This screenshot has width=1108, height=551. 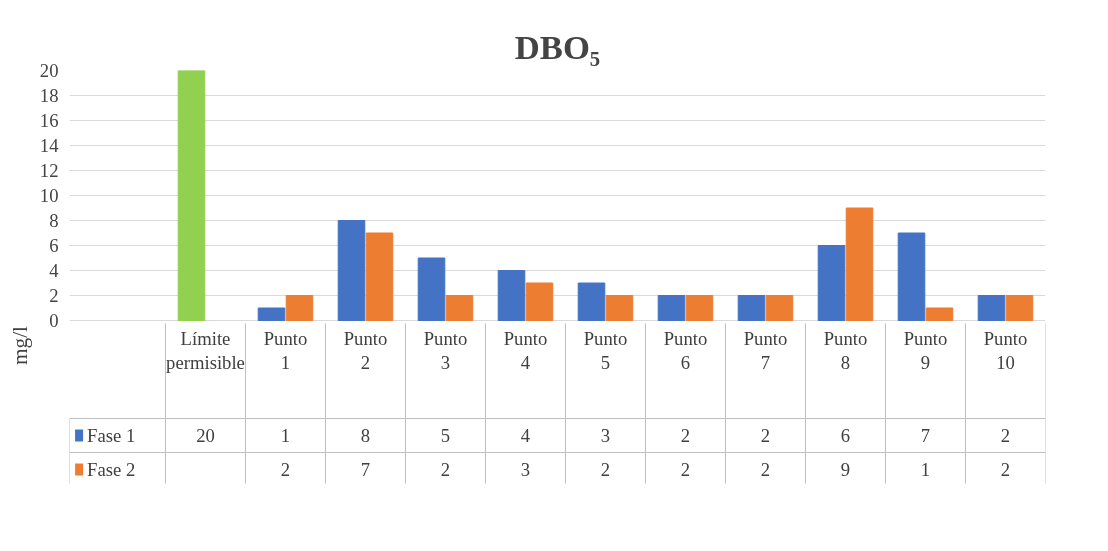 What do you see at coordinates (205, 435) in the screenshot?
I see `data-label: 20` at bounding box center [205, 435].